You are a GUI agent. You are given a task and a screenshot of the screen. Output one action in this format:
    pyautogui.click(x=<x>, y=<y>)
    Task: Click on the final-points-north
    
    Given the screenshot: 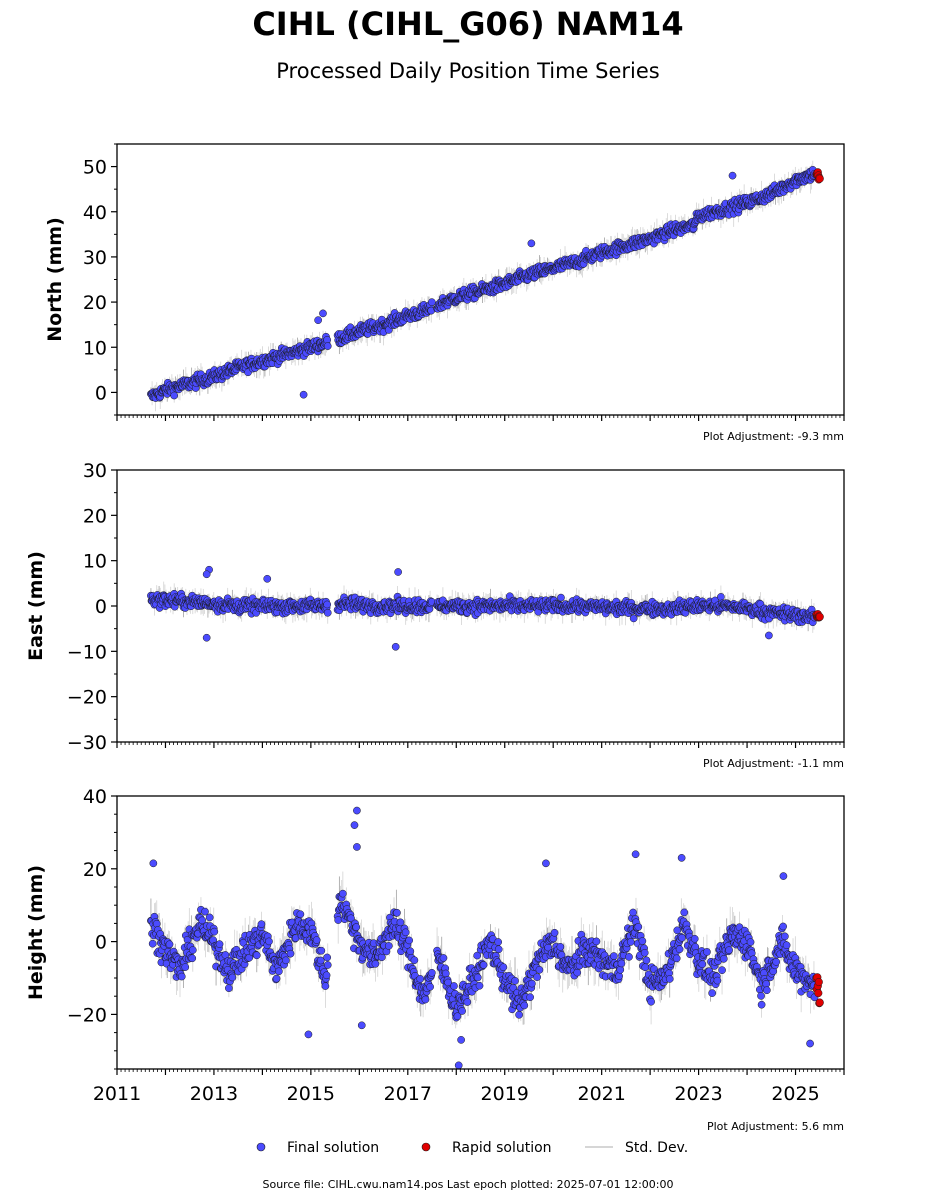 What is the action you would take?
    pyautogui.click(x=483, y=283)
    